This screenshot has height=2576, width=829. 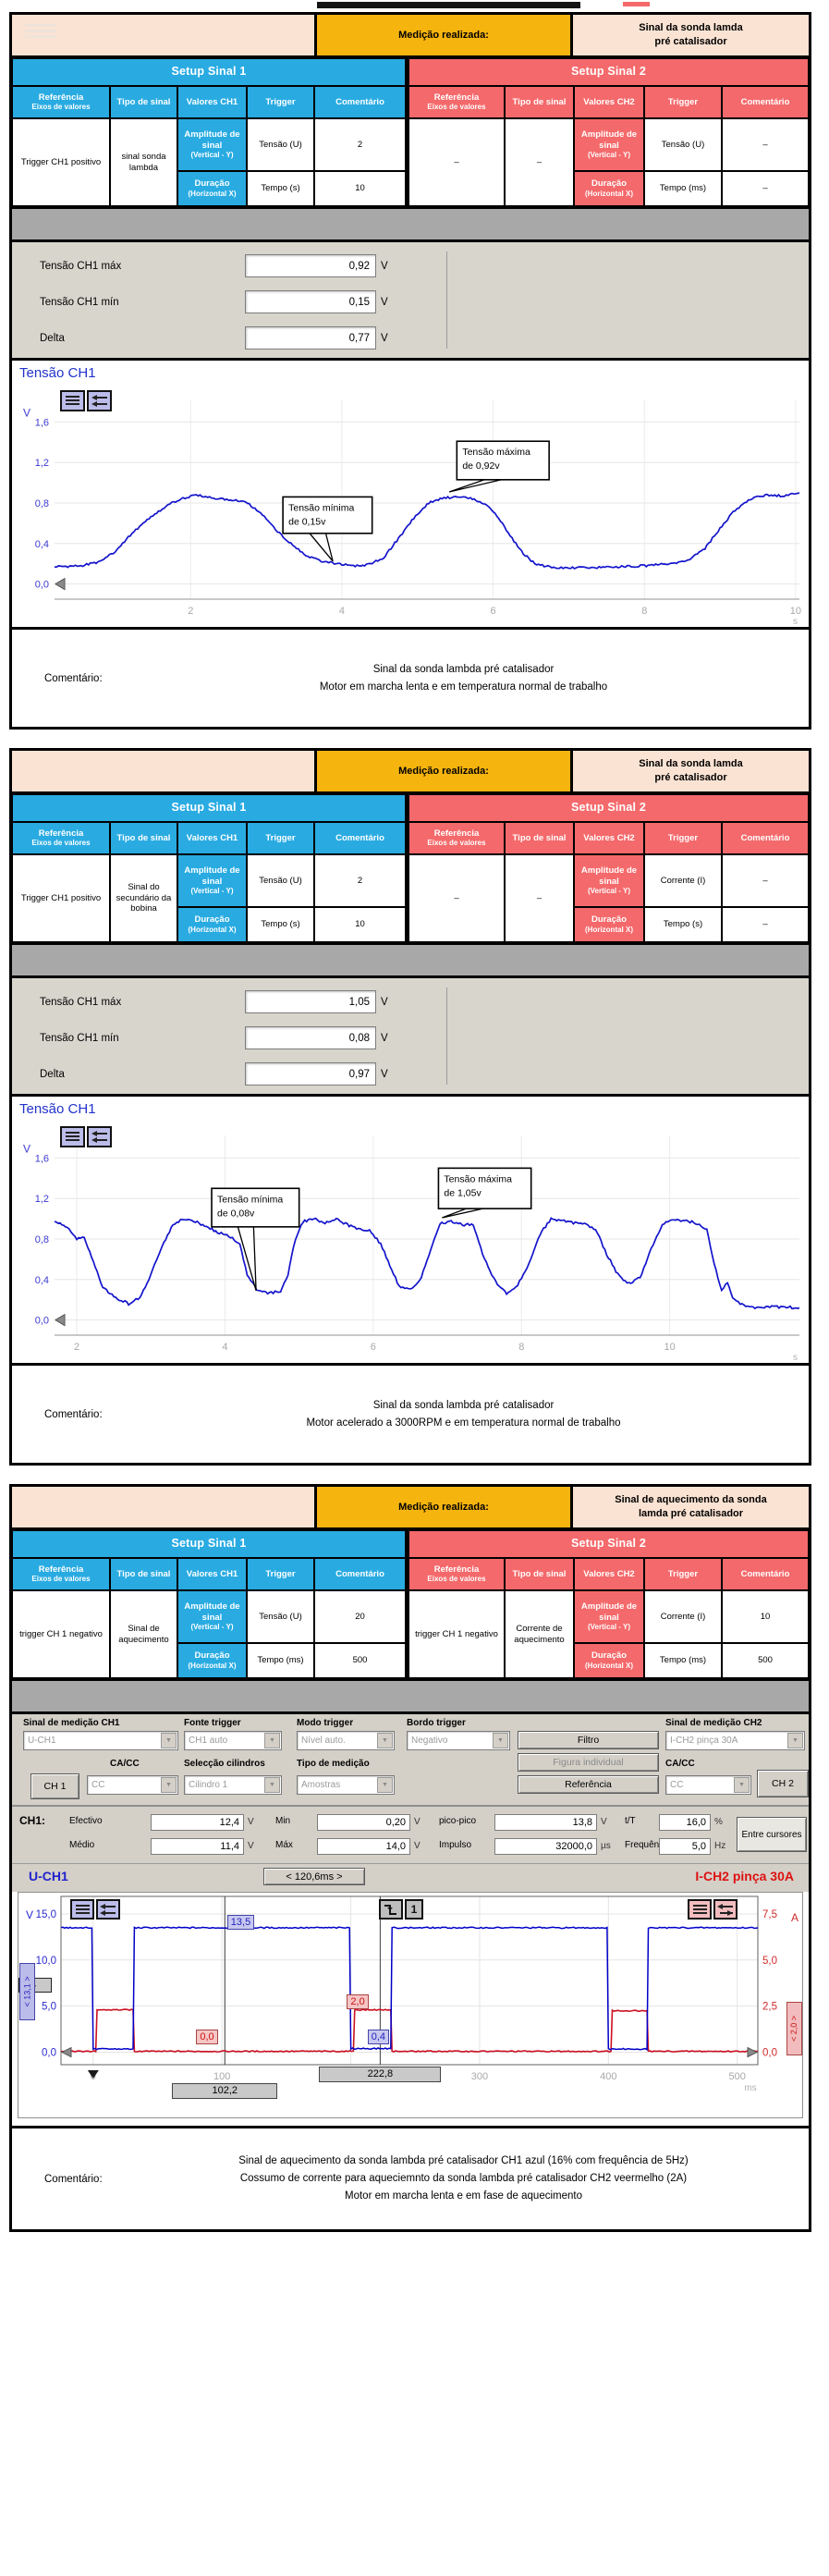 I want to click on ch1-range-marker: < 13,1 >, so click(x=27, y=1992).